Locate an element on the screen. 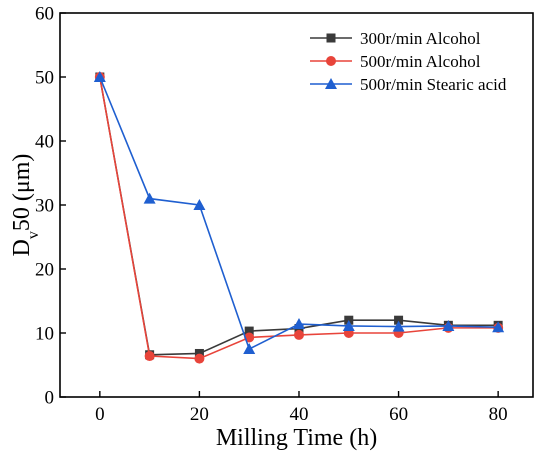 The height and width of the screenshot is (457, 550). y-tick-label: 20 is located at coordinates (44, 270).